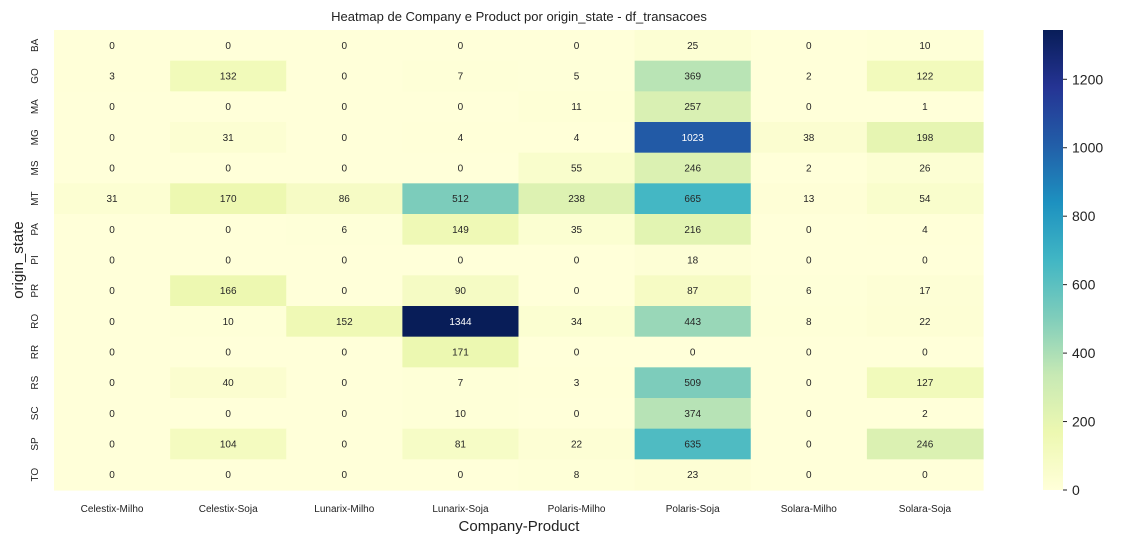 The width and height of the screenshot is (1122, 545). What do you see at coordinates (577, 77) in the screenshot?
I see `cell-value-label: 5` at bounding box center [577, 77].